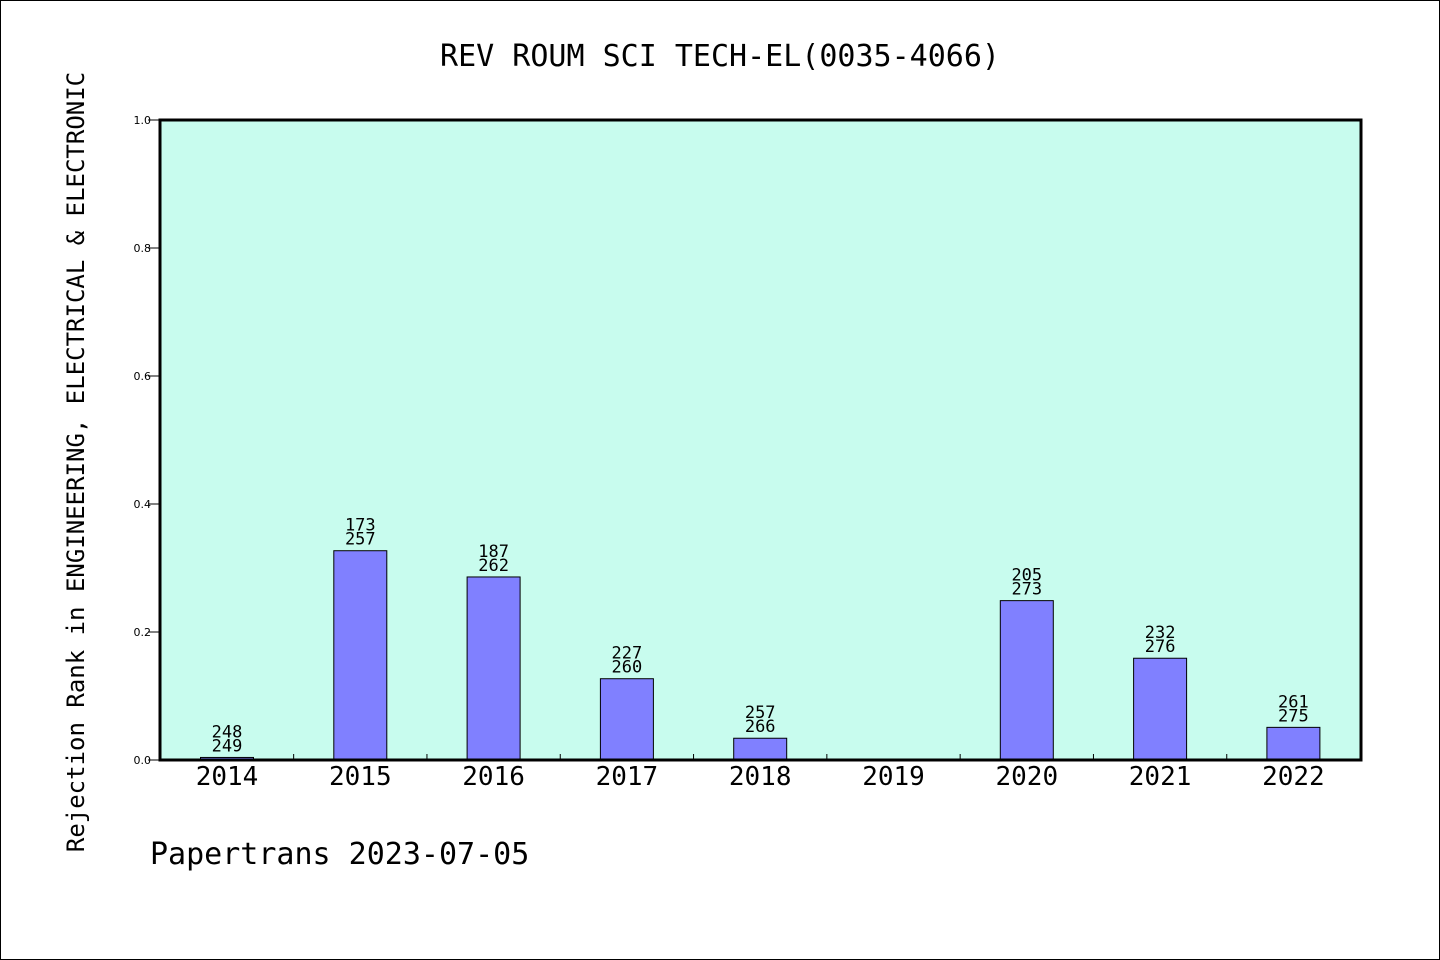  Describe the element at coordinates (627, 777) in the screenshot. I see `x-tick-label: 2017` at that location.